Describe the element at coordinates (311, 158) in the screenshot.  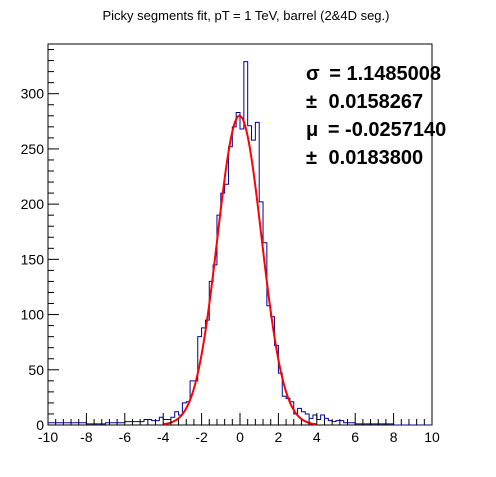
I see `mu-error-symbol: ±` at that location.